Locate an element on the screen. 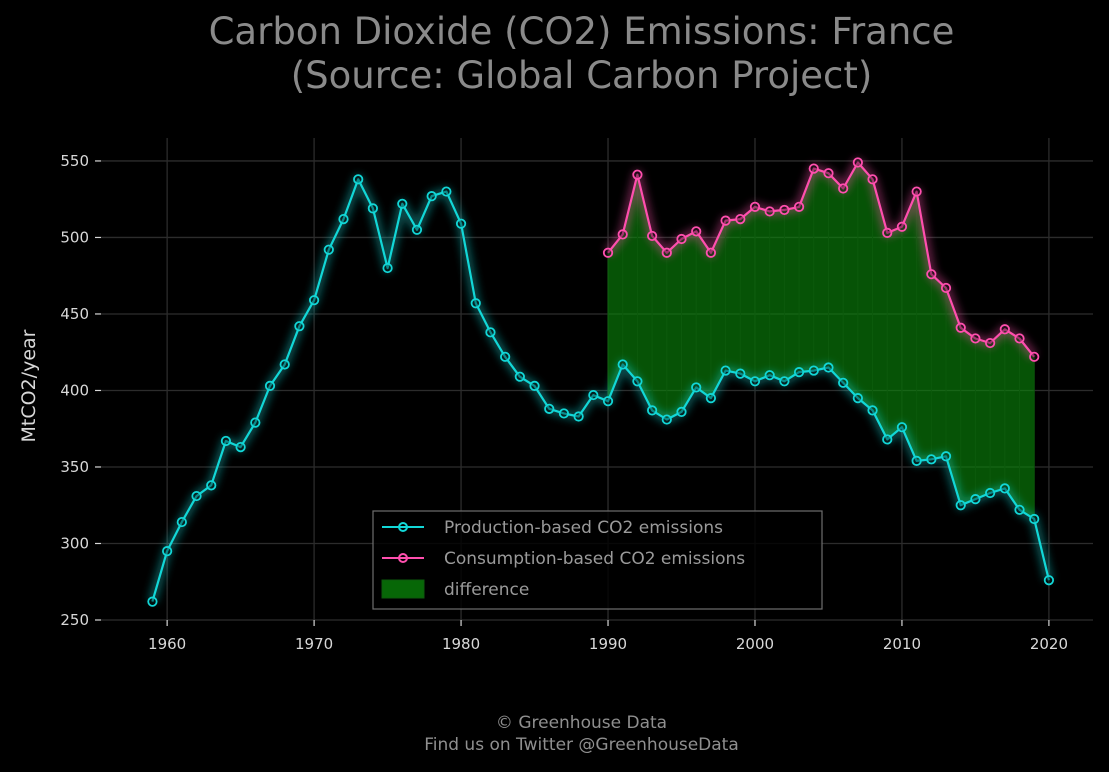 This screenshot has height=772, width=1109. x-tick-label: 1980 is located at coordinates (461, 644).